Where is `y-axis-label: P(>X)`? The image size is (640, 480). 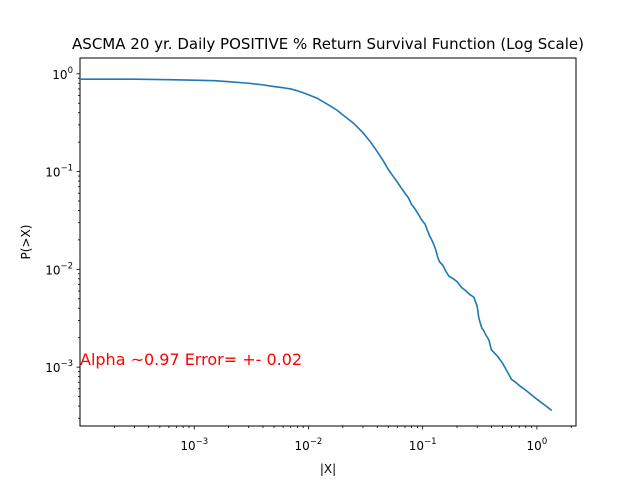 y-axis-label: P(>X) is located at coordinates (26, 242).